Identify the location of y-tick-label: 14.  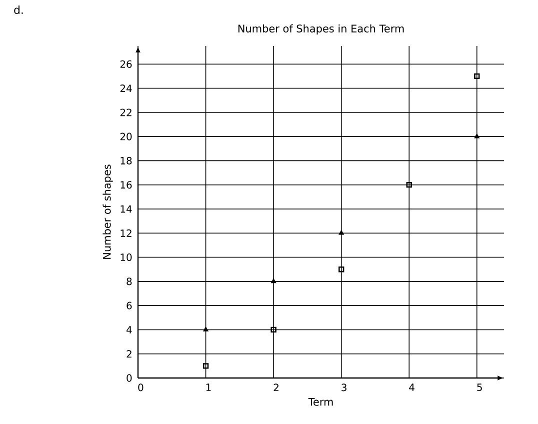
(126, 209).